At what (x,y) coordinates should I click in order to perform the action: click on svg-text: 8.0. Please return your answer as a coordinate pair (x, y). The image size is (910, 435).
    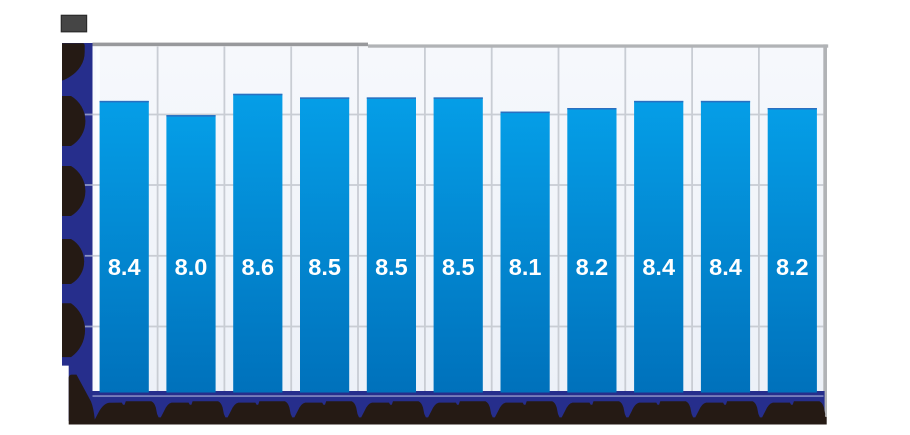
    Looking at the image, I should click on (191, 267).